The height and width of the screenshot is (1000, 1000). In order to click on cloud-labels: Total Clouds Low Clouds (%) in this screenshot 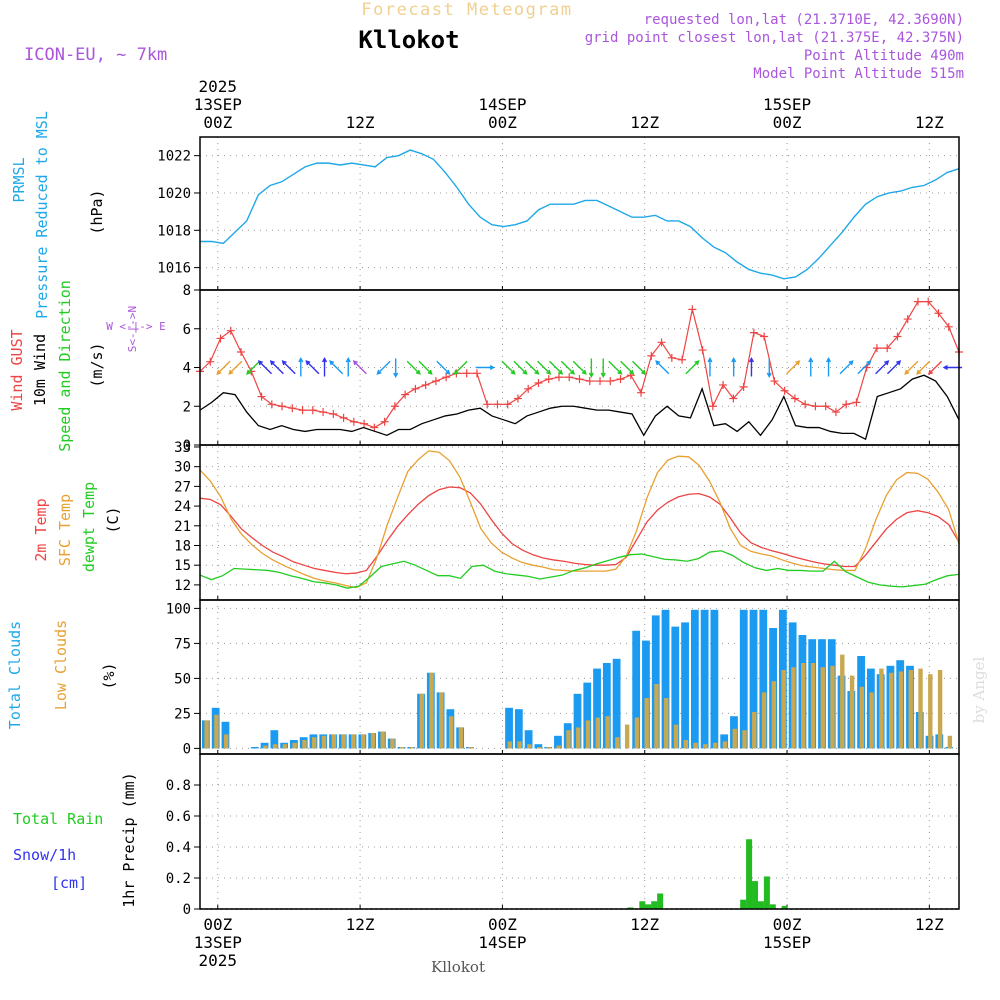, I will do `click(62, 674)`.